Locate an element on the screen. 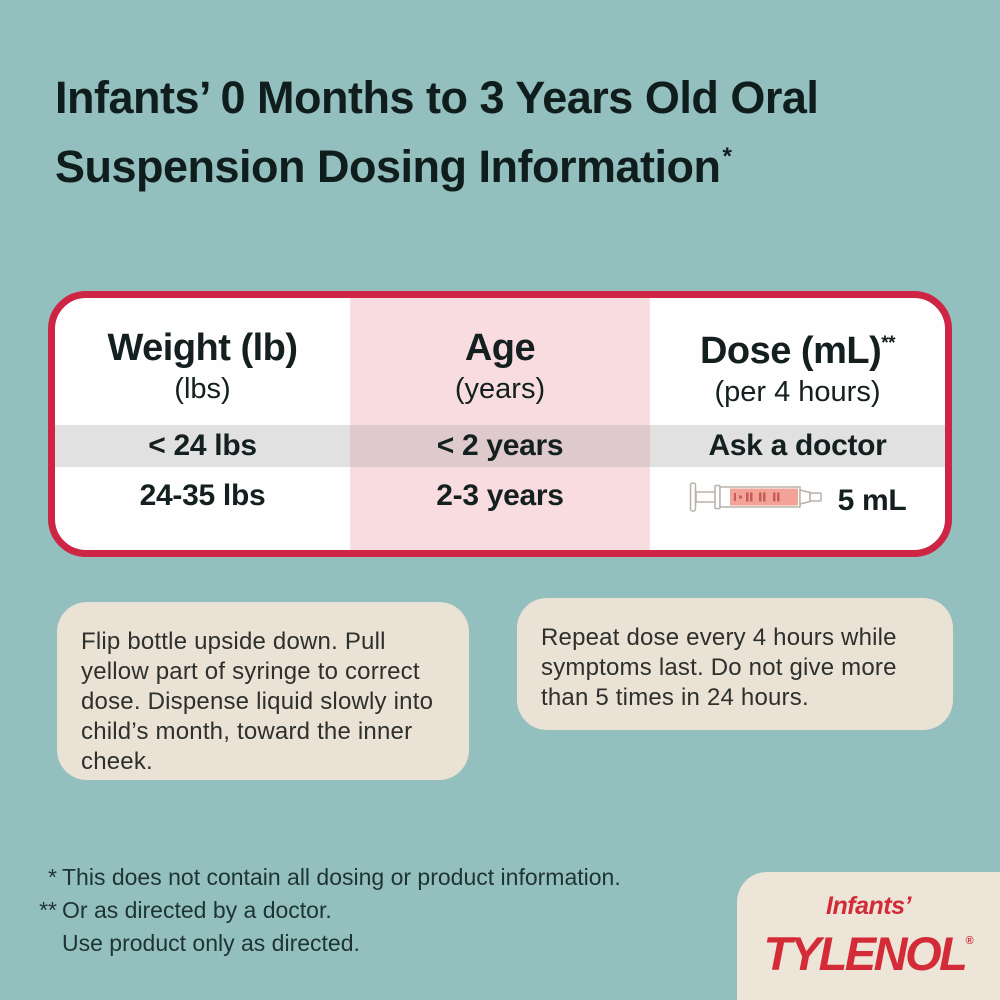  dose-value-label: 5 mL is located at coordinates (872, 500).